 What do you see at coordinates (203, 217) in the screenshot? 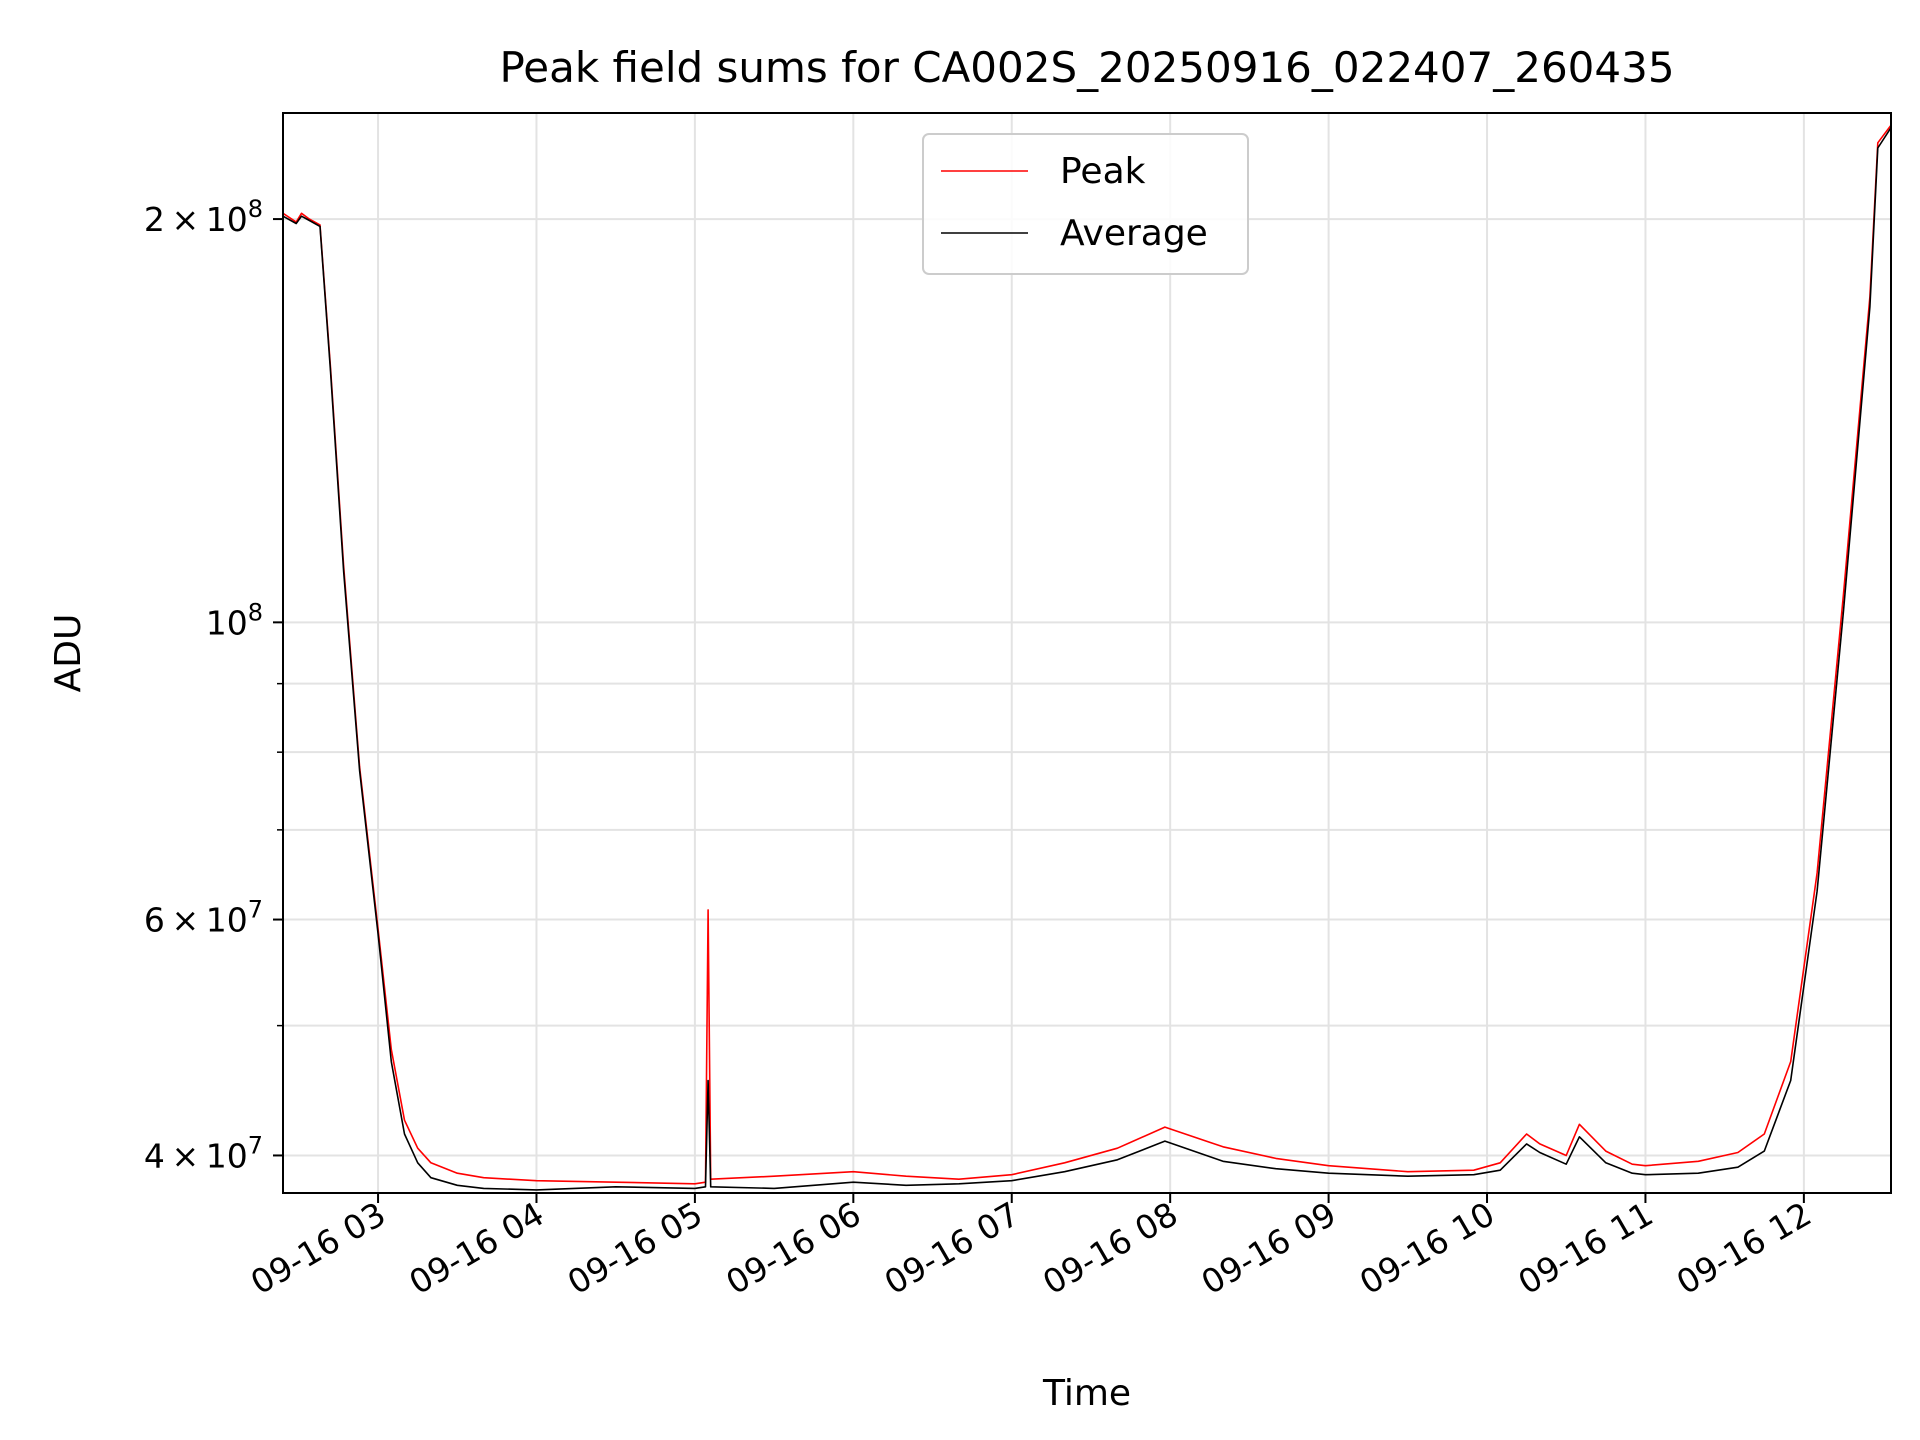
I see `y-tick-label: 2 × 10⁸` at bounding box center [203, 217].